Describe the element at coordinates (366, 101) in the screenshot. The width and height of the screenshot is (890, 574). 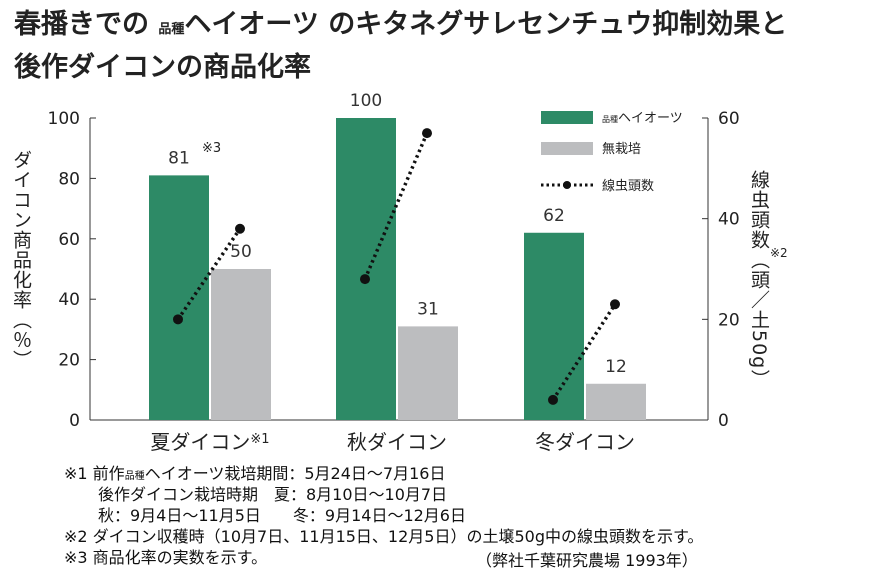
I see `data-label: 100` at that location.